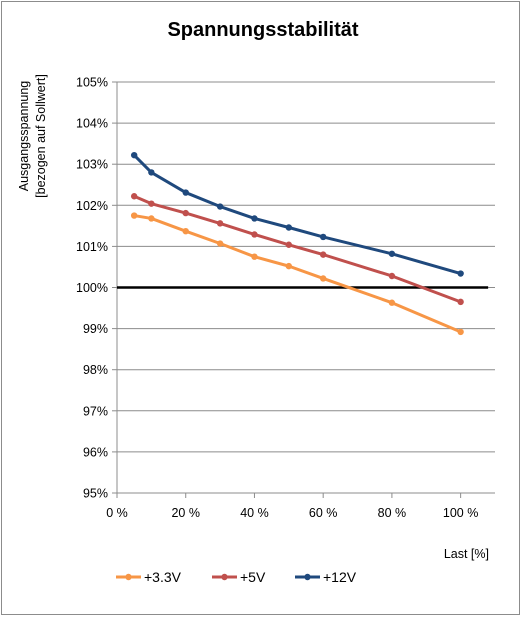 This screenshot has height=617, width=522. I want to click on y-tick-label: 101%, so click(92, 247).